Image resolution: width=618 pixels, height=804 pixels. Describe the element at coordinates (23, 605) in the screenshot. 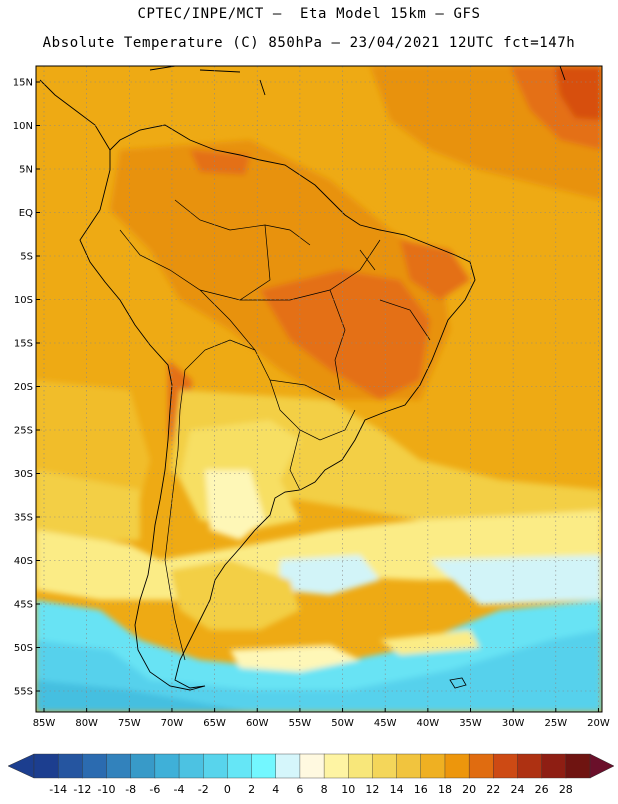

I see `lat-label: 45S` at that location.